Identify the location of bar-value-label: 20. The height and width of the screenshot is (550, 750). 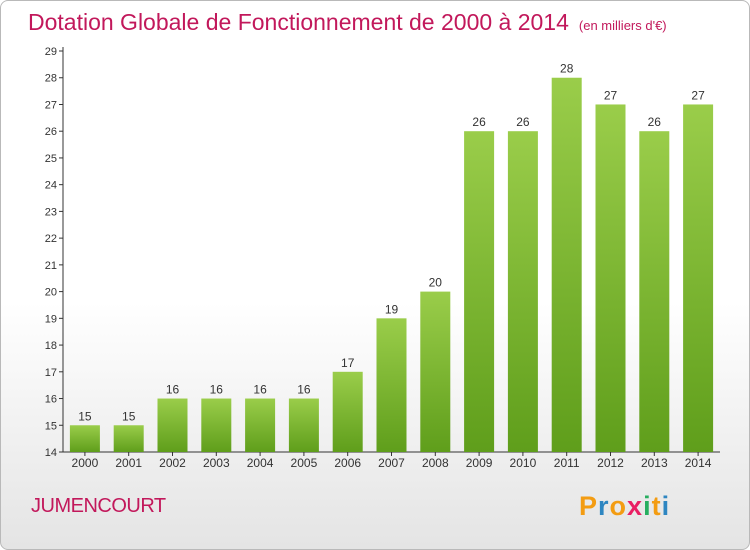
(436, 283).